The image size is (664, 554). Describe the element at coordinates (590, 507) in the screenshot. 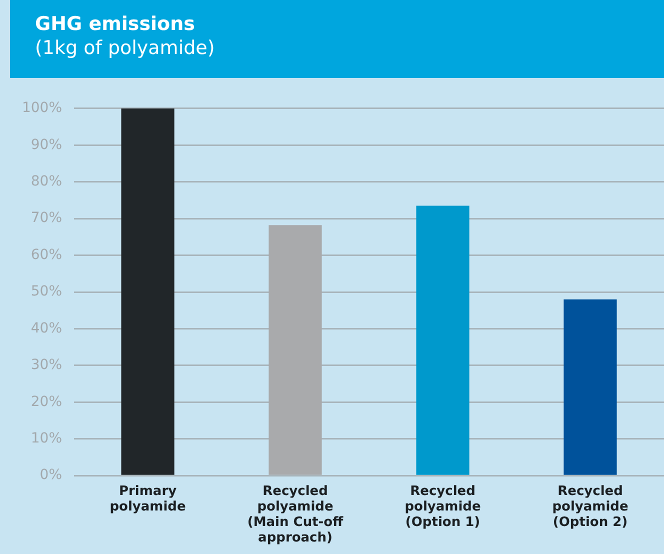

I see `x-tick-label: Recycled polyamide (Option 2)` at that location.